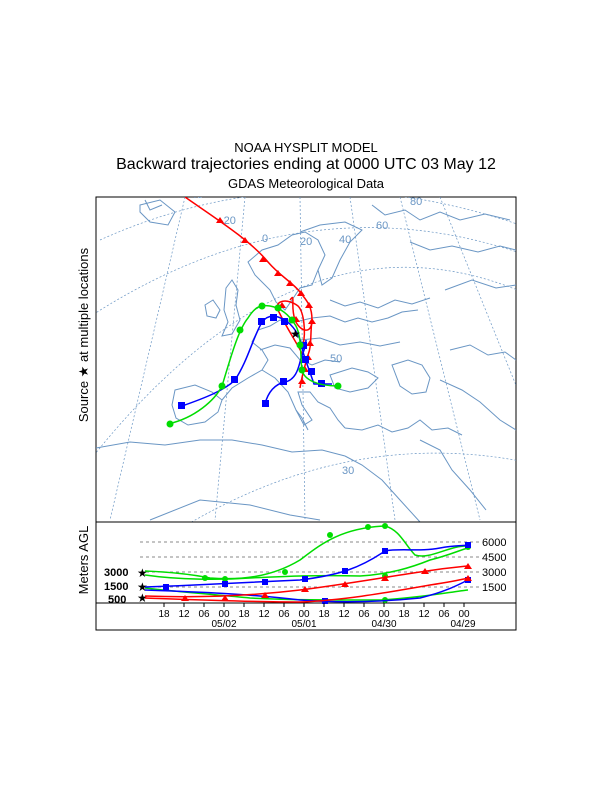 The width and height of the screenshot is (612, 792). What do you see at coordinates (382, 226) in the screenshot?
I see `lon-label-60: 60` at bounding box center [382, 226].